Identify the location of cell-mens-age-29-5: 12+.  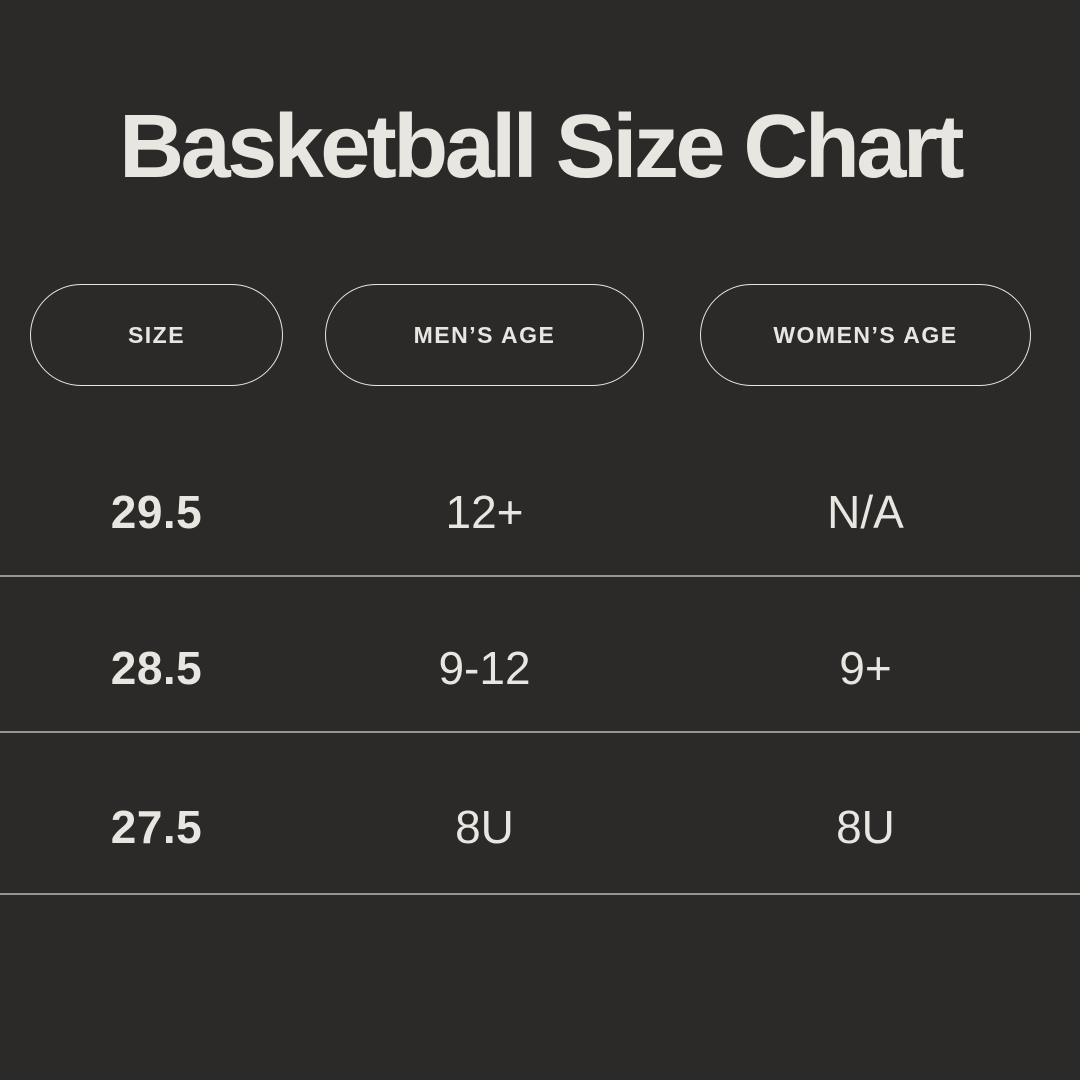
(484, 511).